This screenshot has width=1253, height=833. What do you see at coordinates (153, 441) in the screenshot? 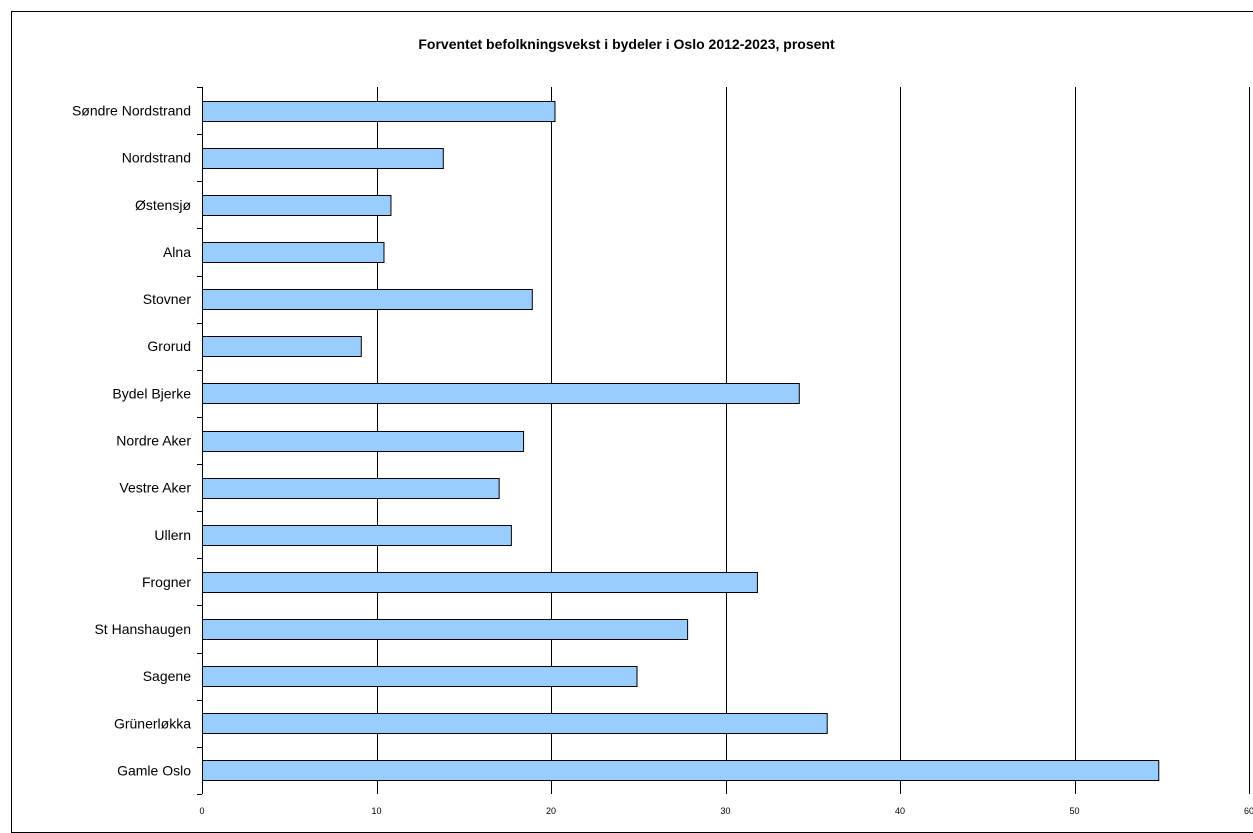
I see `category-label: Nordre Aker` at bounding box center [153, 441].